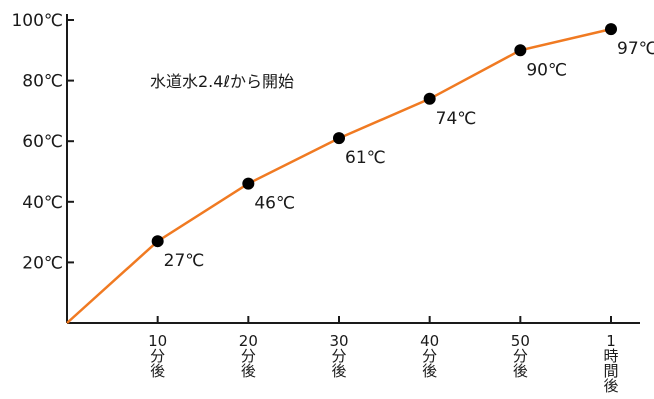  What do you see at coordinates (635, 49) in the screenshot?
I see `data-label: 97℃` at bounding box center [635, 49].